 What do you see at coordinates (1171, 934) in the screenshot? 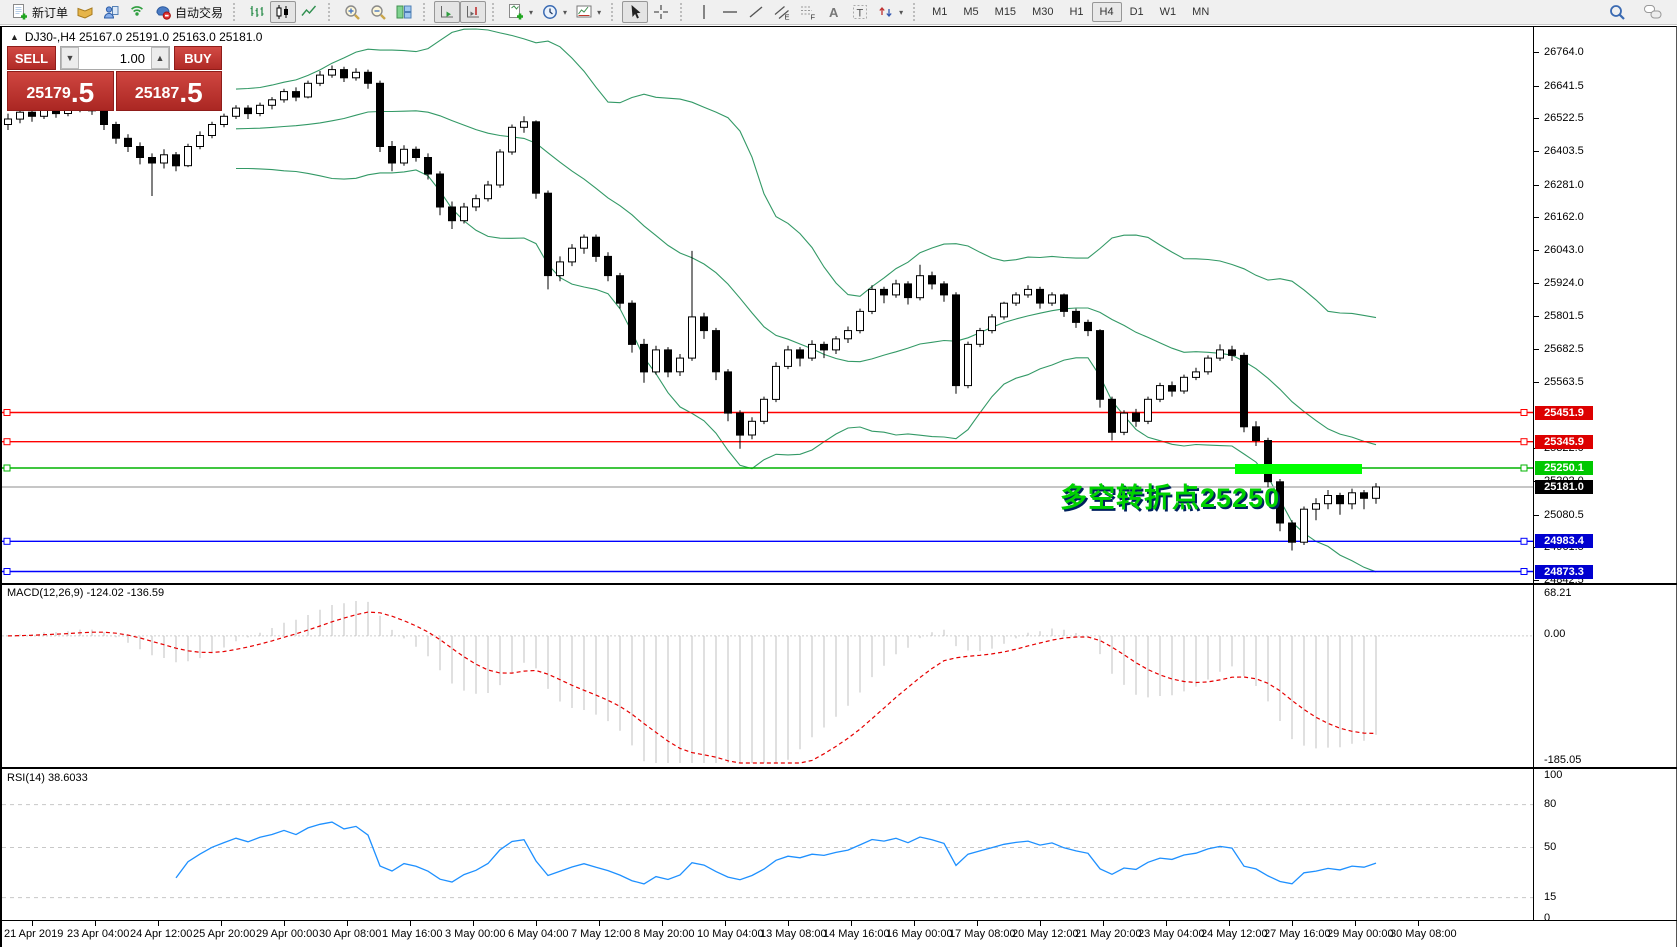
I see `time-label: 23 May 04:00` at bounding box center [1171, 934].